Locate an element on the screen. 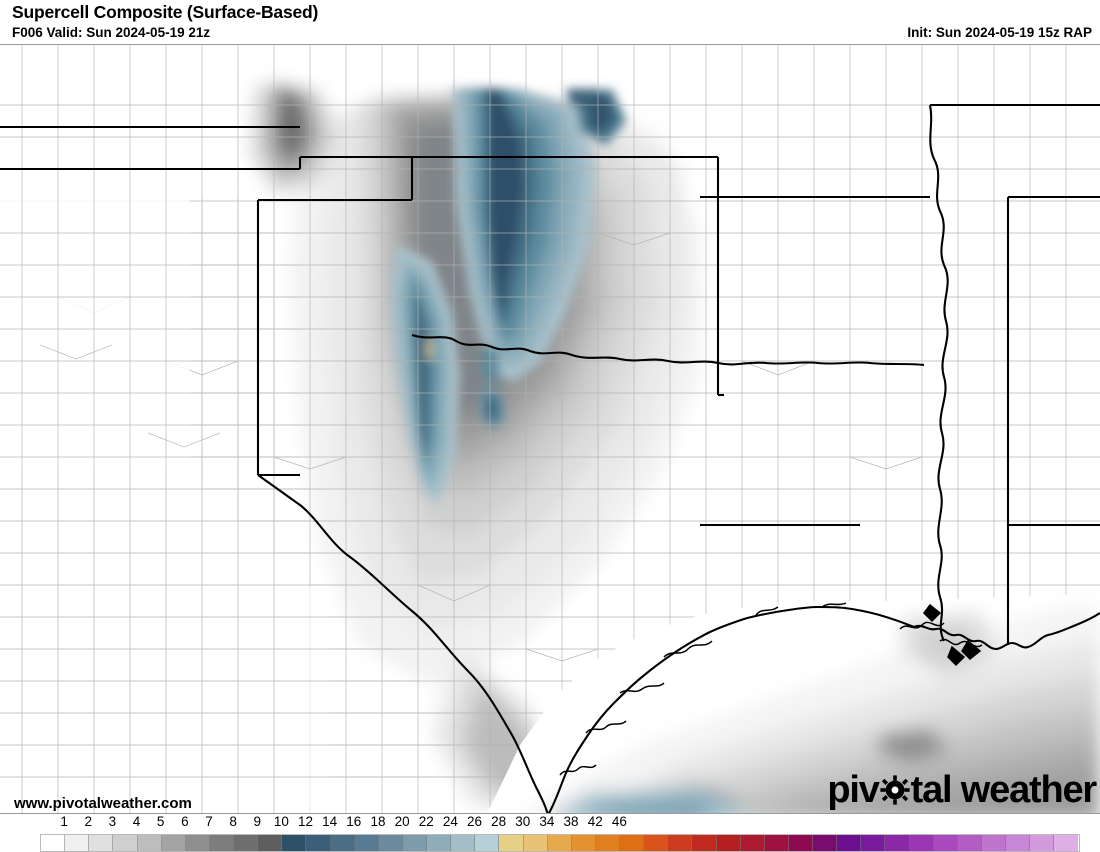  colorbar-tick-labels: 1 2 3 4 5 6 7 8 9 10 12 14 16 18 20 22 24 26 28 30 34 38 42 46 is located at coordinates (550, 823).